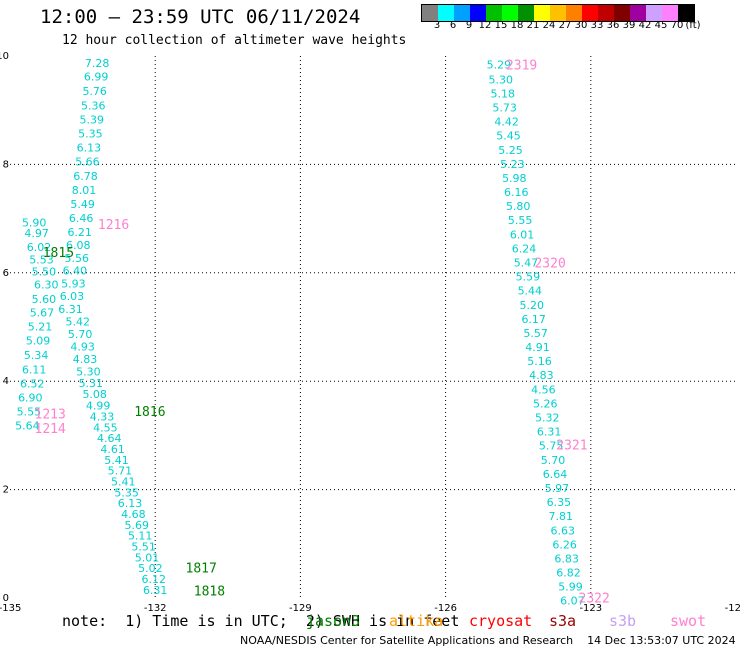 This screenshot has width=740, height=650. Describe the element at coordinates (6, 490) in the screenshot. I see `y-tick-label: 2` at that location.